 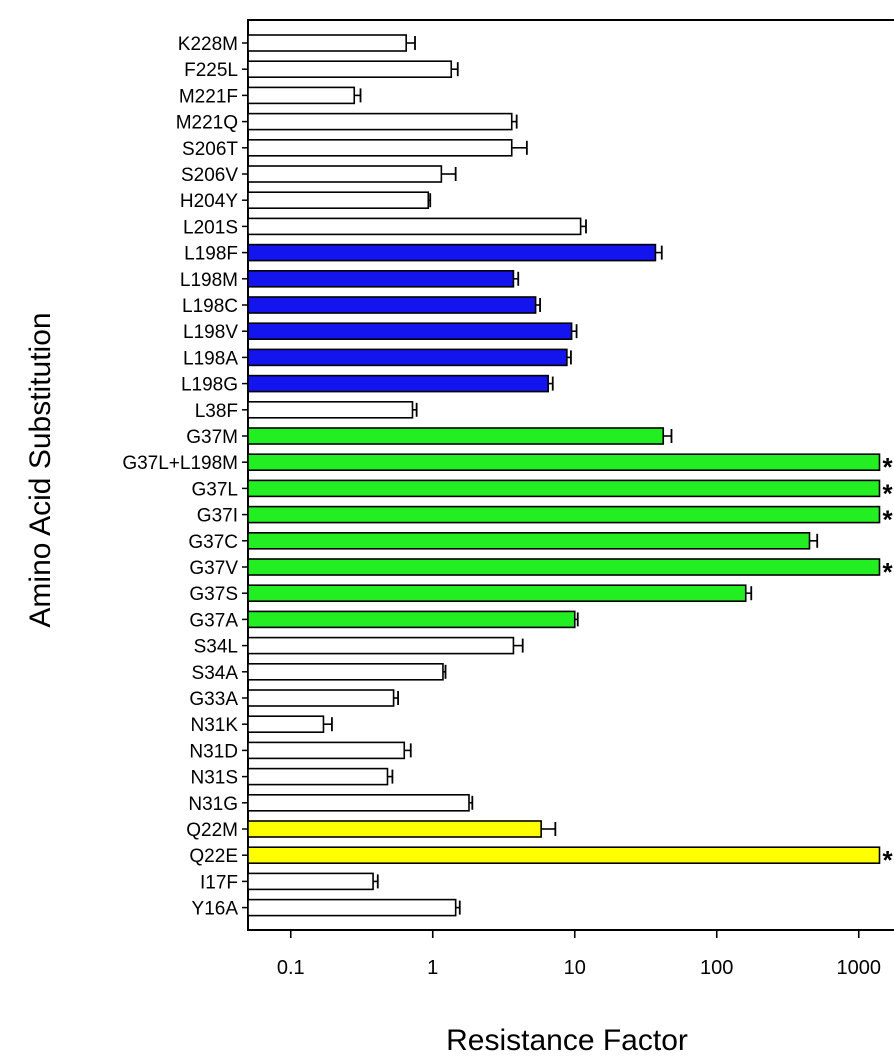 What do you see at coordinates (213, 804) in the screenshot?
I see `category-label-n31g: N31G` at bounding box center [213, 804].